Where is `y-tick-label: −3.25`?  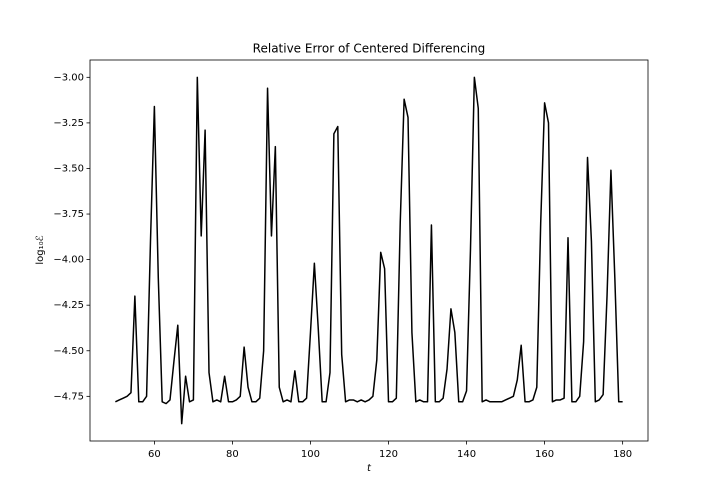
y-tick-label: −3.25 is located at coordinates (68, 123).